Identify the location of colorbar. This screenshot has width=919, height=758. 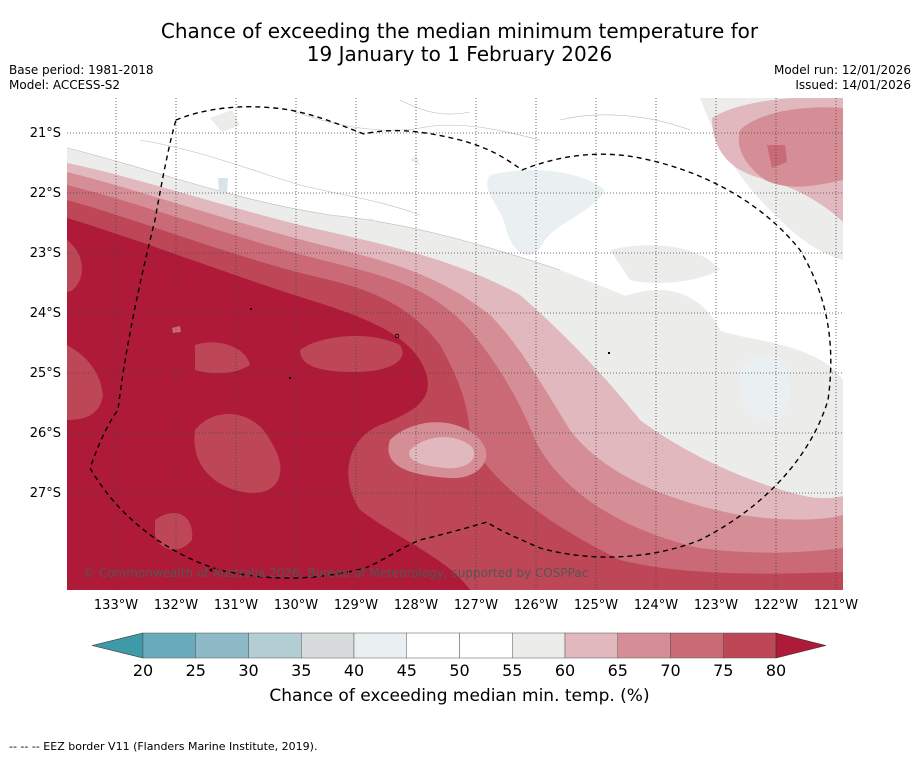
(459, 645).